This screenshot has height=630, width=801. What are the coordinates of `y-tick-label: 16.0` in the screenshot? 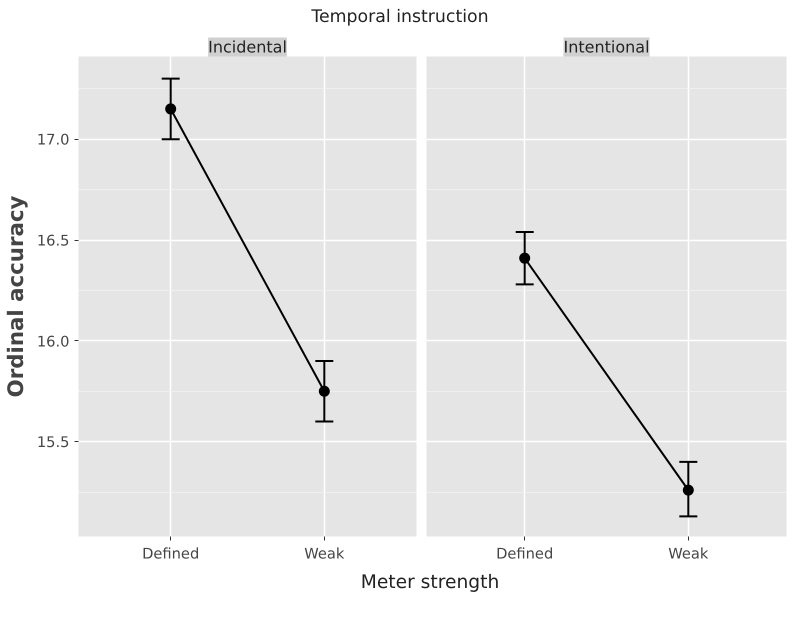 It's located at (53, 341).